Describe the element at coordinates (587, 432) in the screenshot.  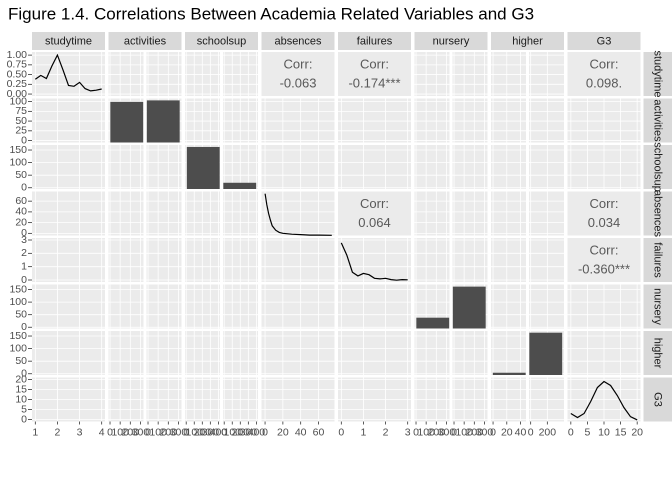
I see `x-tick-label: 5` at that location.